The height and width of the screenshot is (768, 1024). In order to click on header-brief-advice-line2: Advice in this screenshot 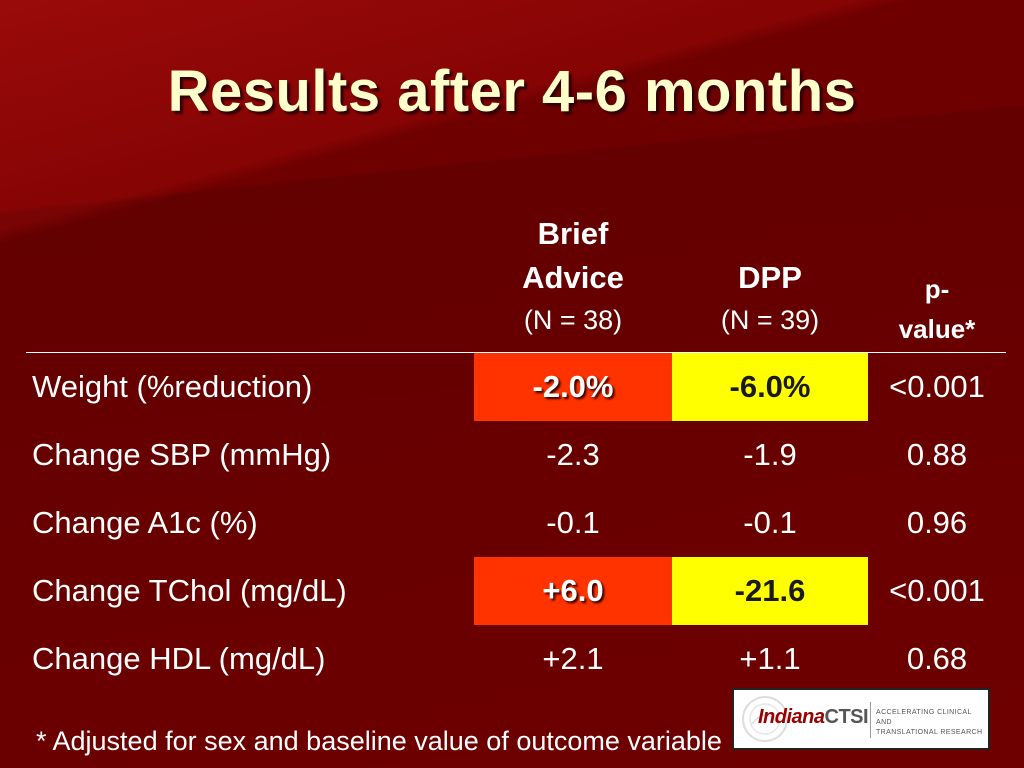, I will do `click(573, 277)`.